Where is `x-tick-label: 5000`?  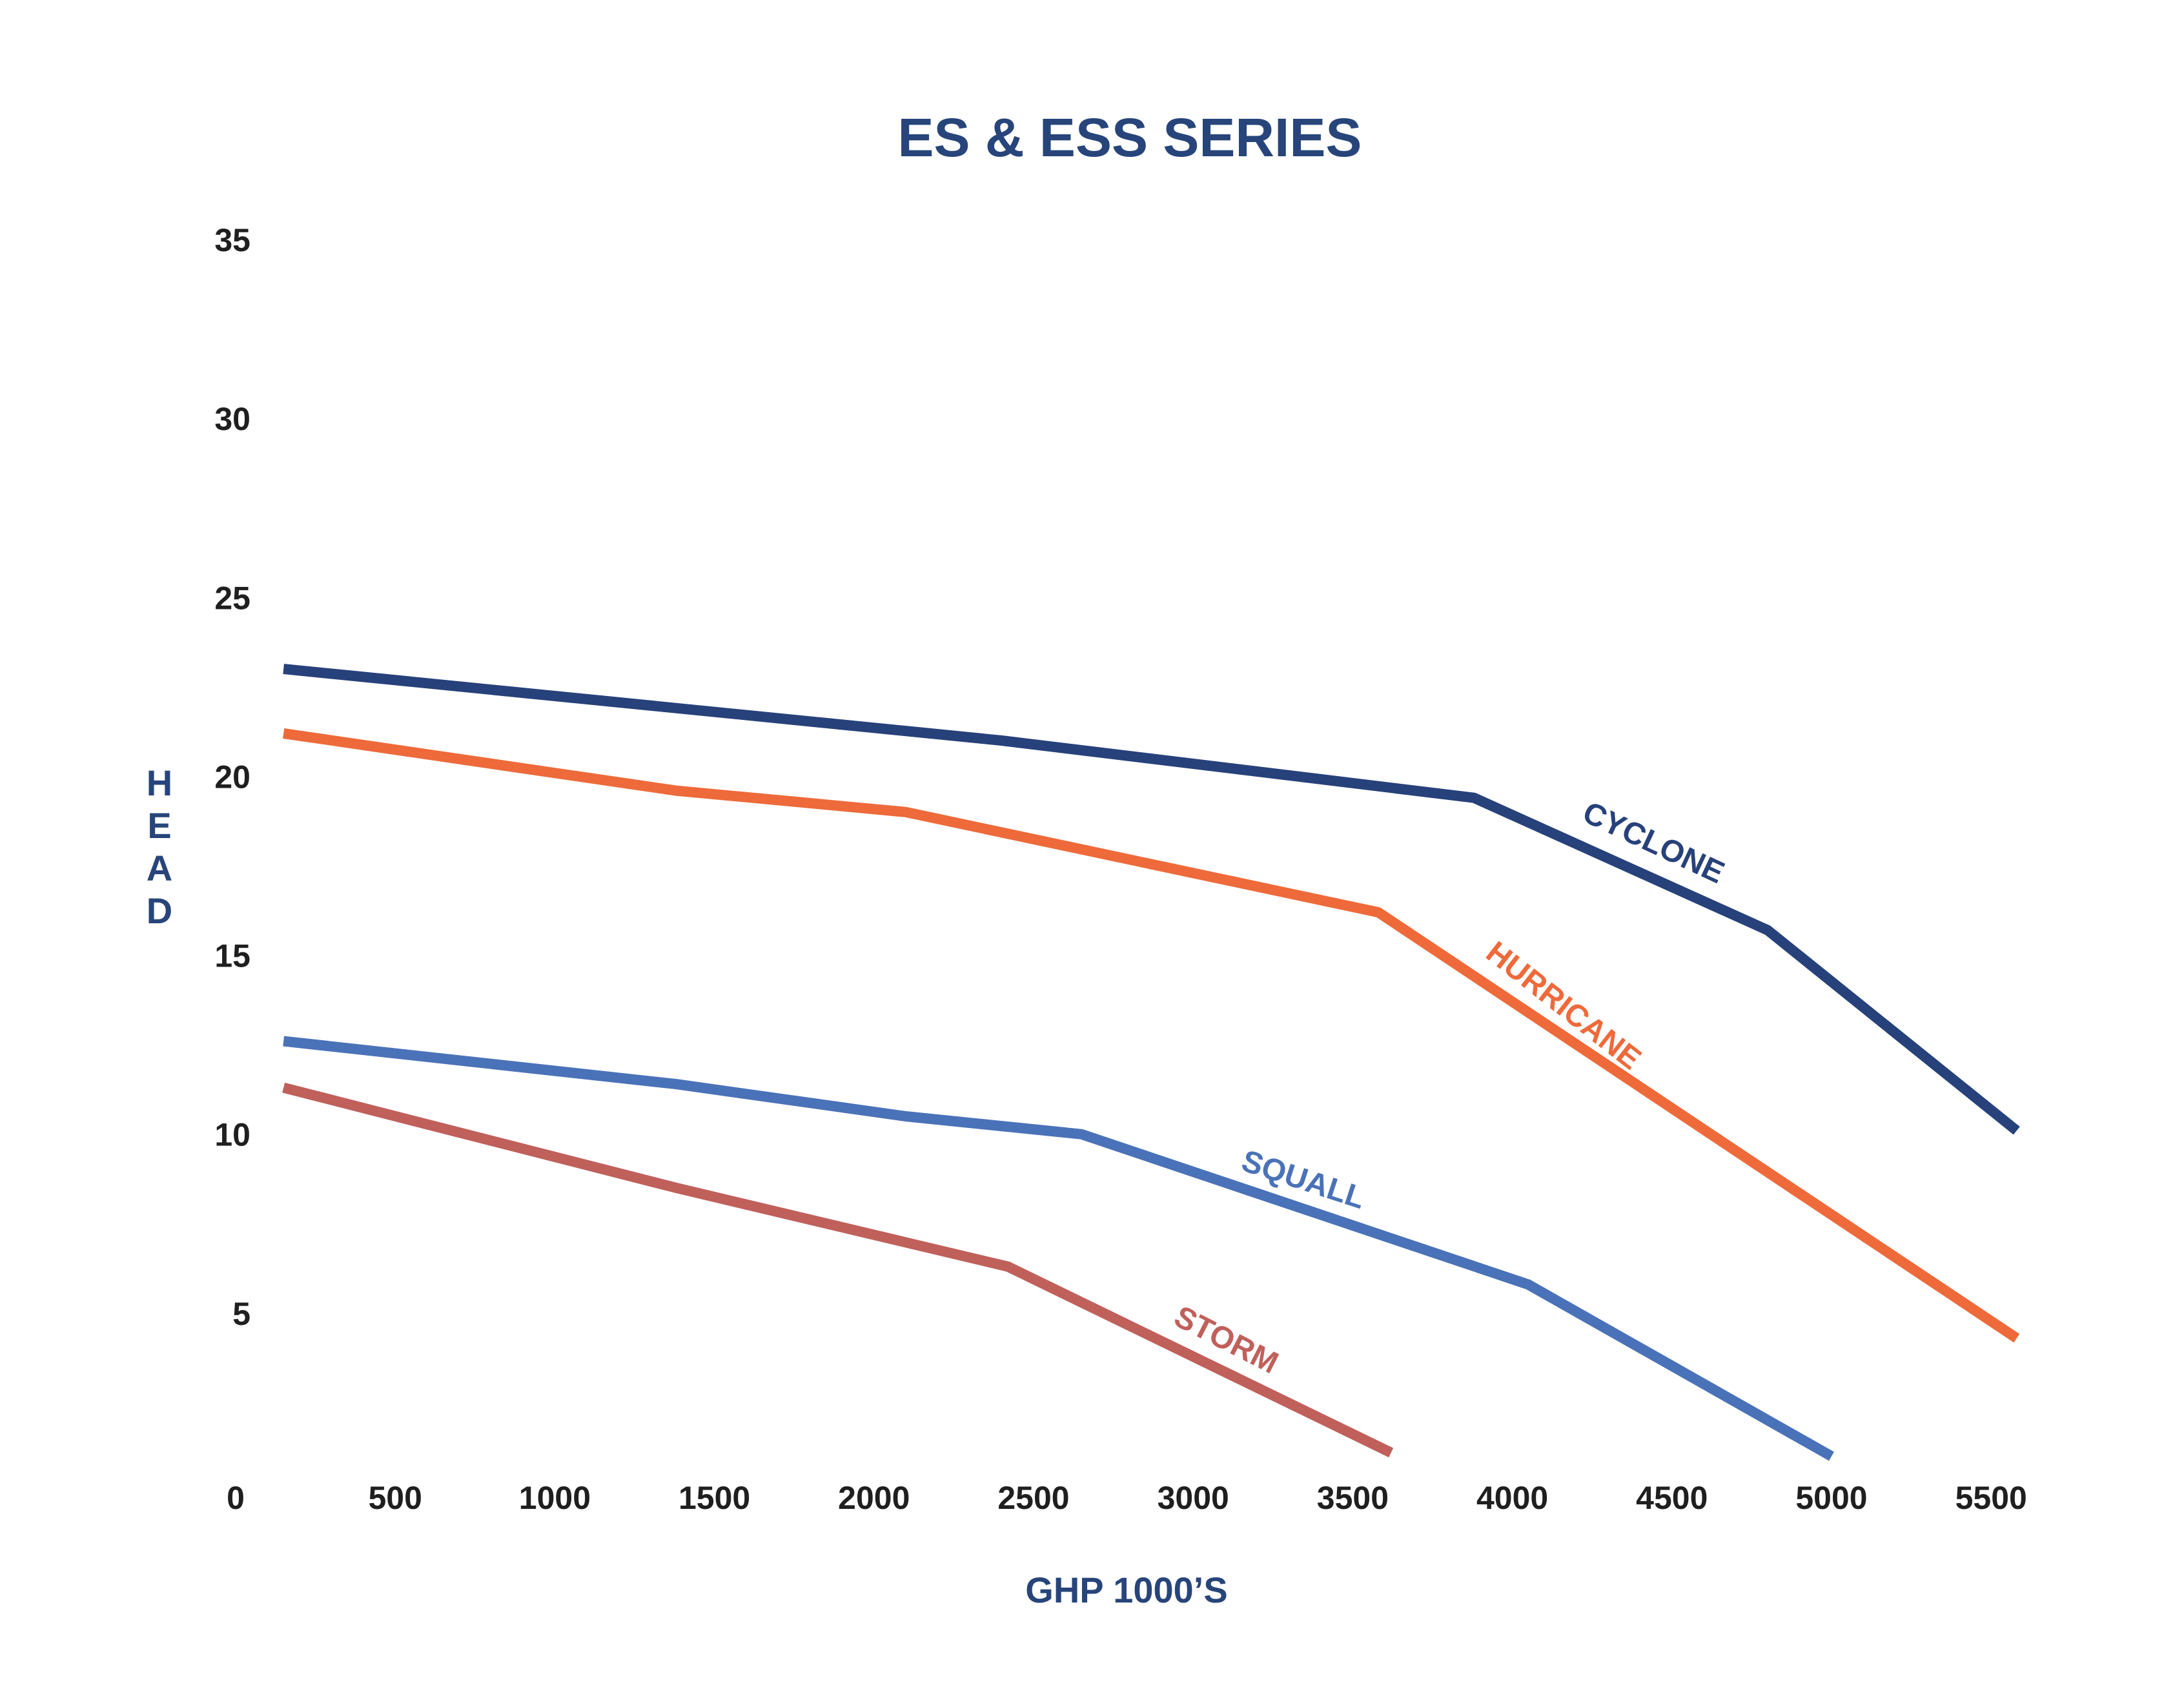
x-tick-label: 5000 is located at coordinates (1831, 1498).